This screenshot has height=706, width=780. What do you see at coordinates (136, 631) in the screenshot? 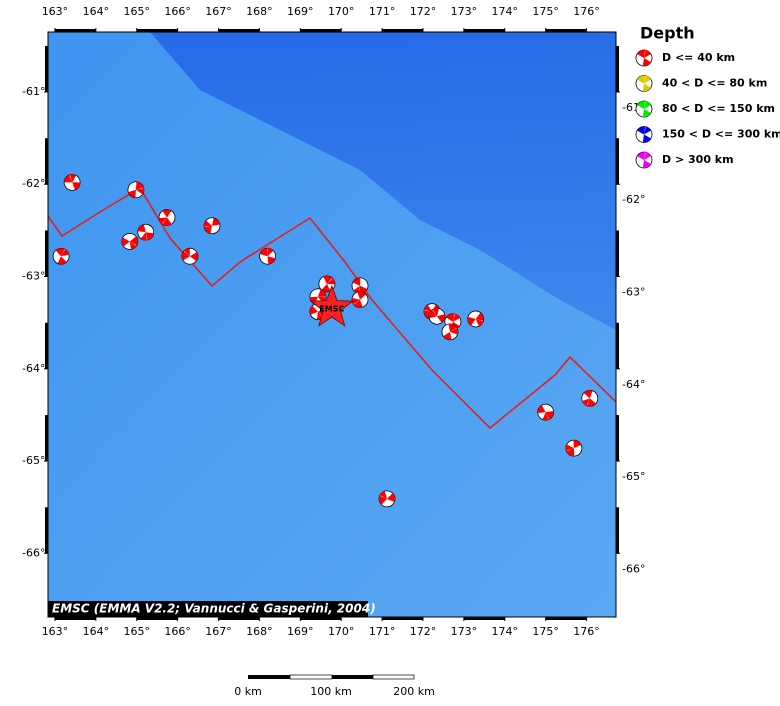
I see `x-tick-label: 165°` at bounding box center [136, 631].